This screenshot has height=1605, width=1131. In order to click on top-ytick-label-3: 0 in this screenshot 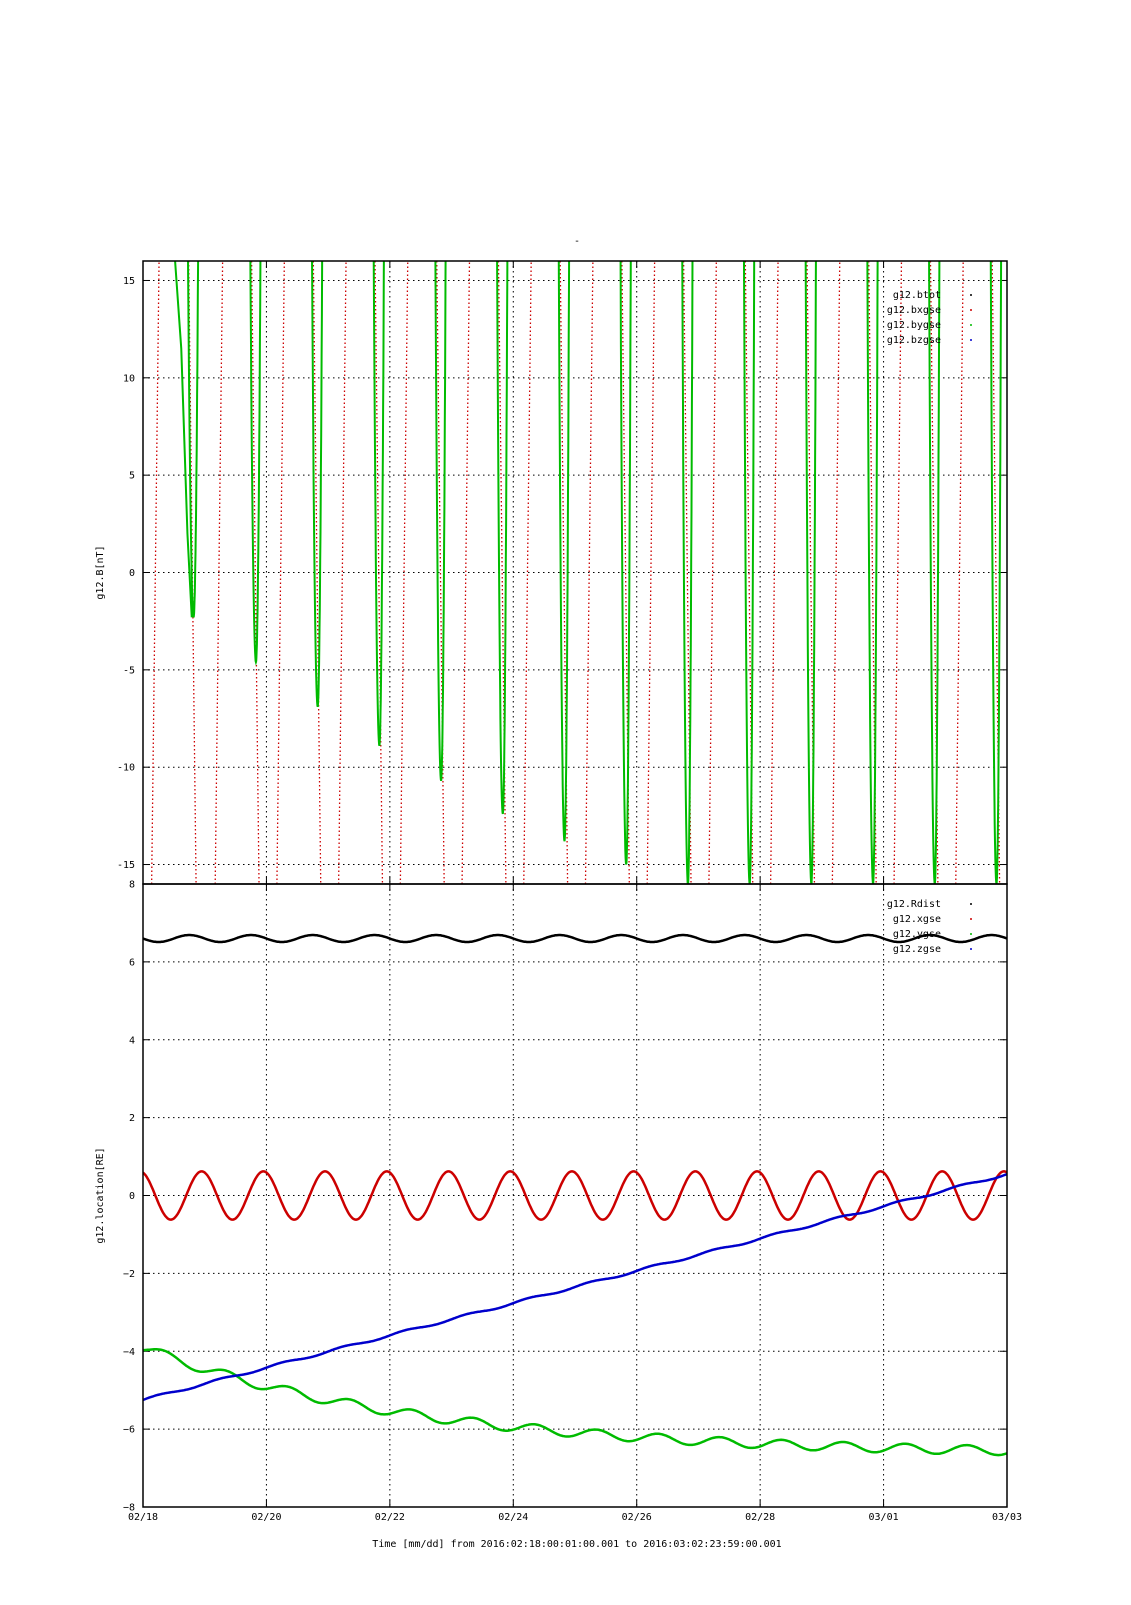, I will do `click(132, 573)`.